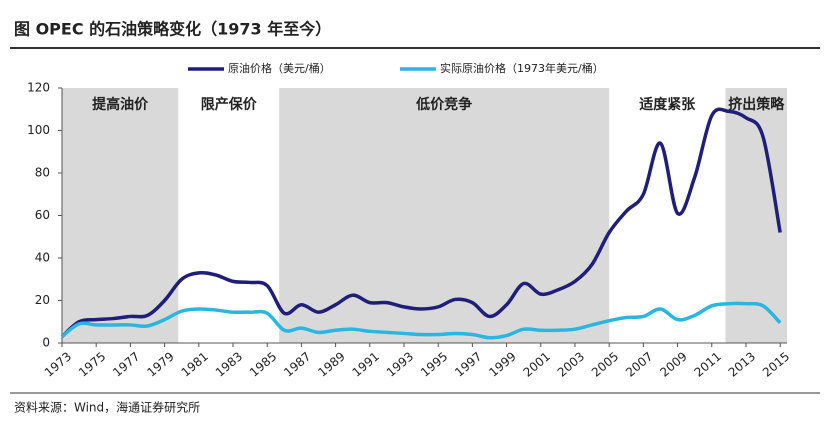 Image resolution: width=830 pixels, height=421 pixels. What do you see at coordinates (443, 104) in the screenshot?
I see `phase-label: 低价竞争` at bounding box center [443, 104].